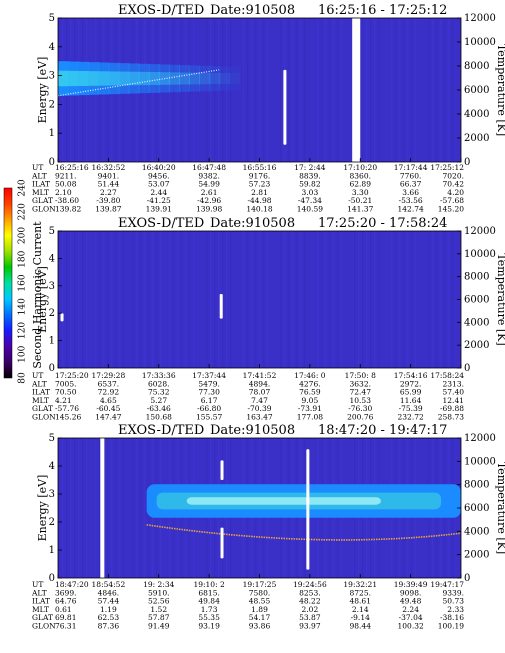 The width and height of the screenshot is (505, 653). I want to click on ephem-cell: 4.21, so click(63, 400).